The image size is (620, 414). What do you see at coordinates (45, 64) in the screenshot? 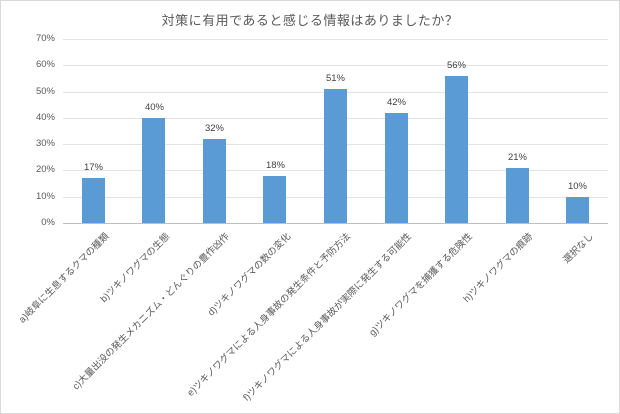
I see `y-tick-label: 60%` at bounding box center [45, 64].